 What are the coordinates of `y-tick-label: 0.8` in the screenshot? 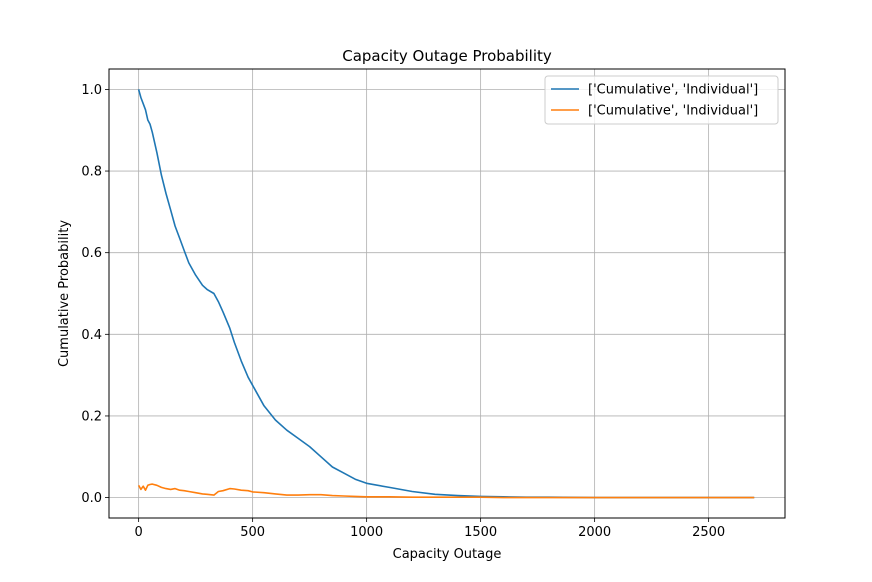 It's located at (91, 172).